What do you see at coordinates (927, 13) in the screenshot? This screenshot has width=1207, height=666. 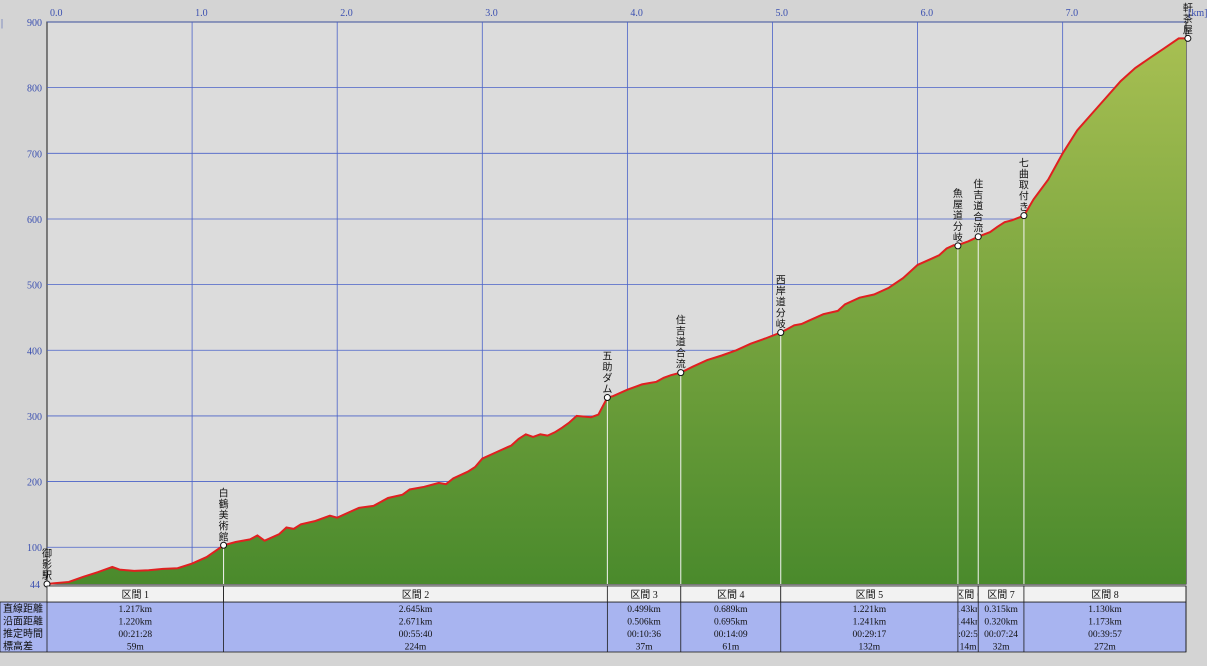 I see `x-tick-label-6: 6.0` at bounding box center [927, 13].